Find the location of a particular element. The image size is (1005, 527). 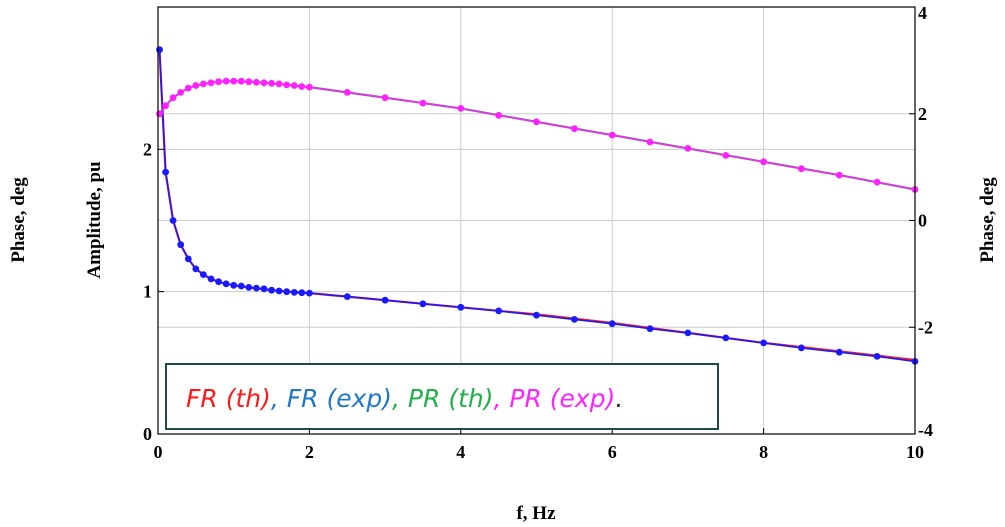

legend-entry: . is located at coordinates (619, 398).